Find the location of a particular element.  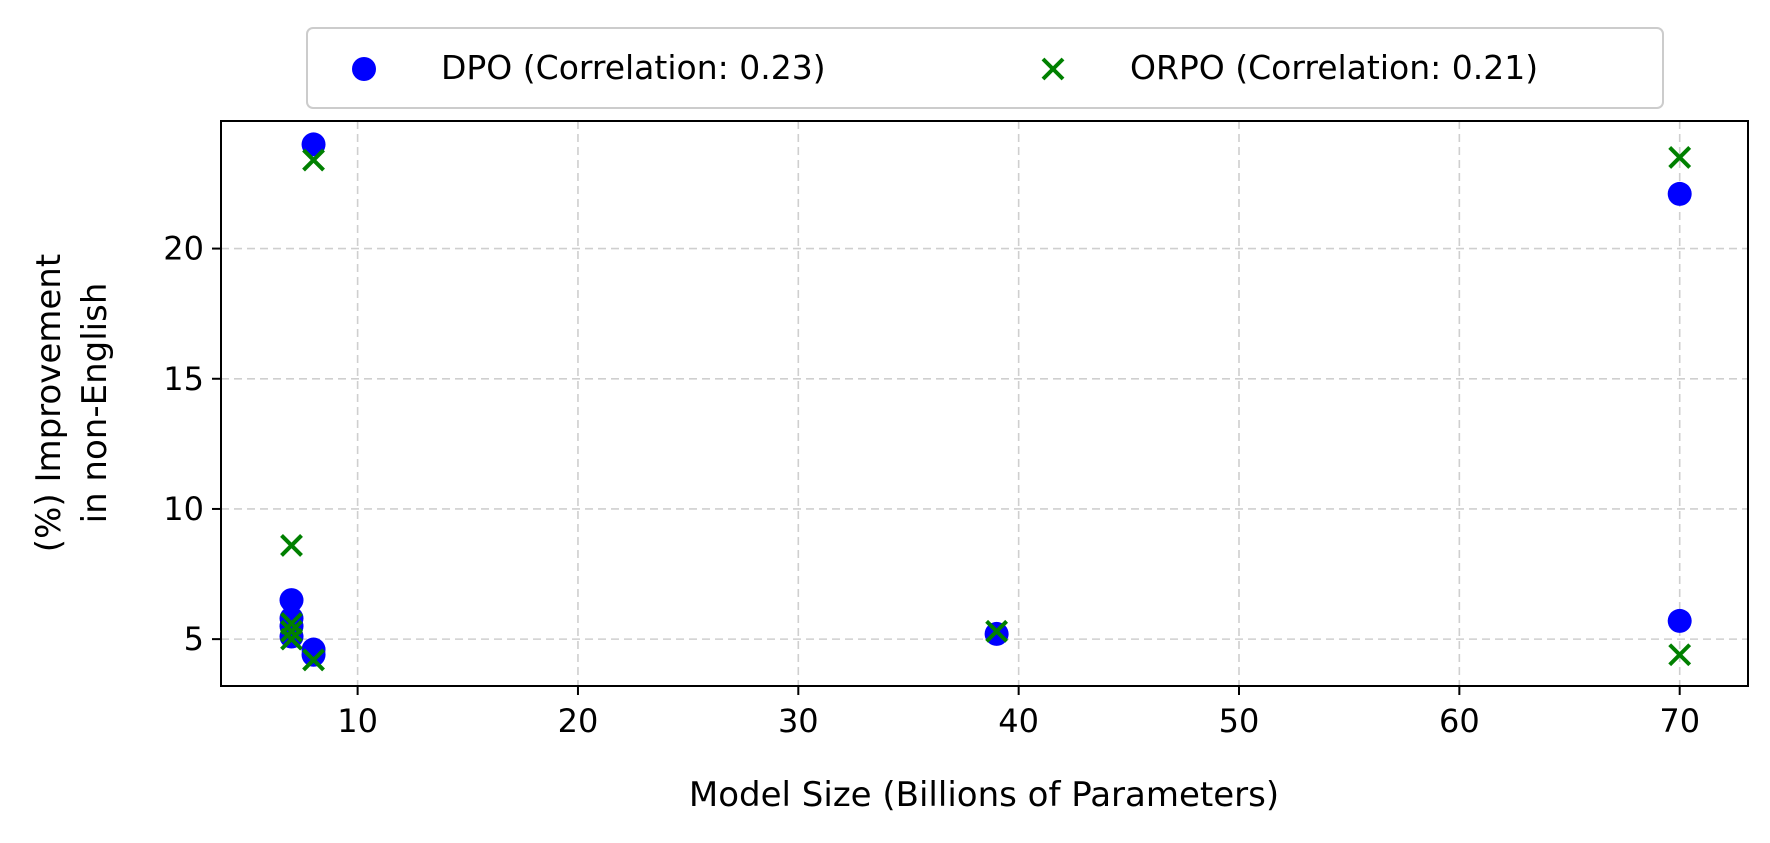

y-axis-label: (%) Improvement in non-English is located at coordinates (72, 403).